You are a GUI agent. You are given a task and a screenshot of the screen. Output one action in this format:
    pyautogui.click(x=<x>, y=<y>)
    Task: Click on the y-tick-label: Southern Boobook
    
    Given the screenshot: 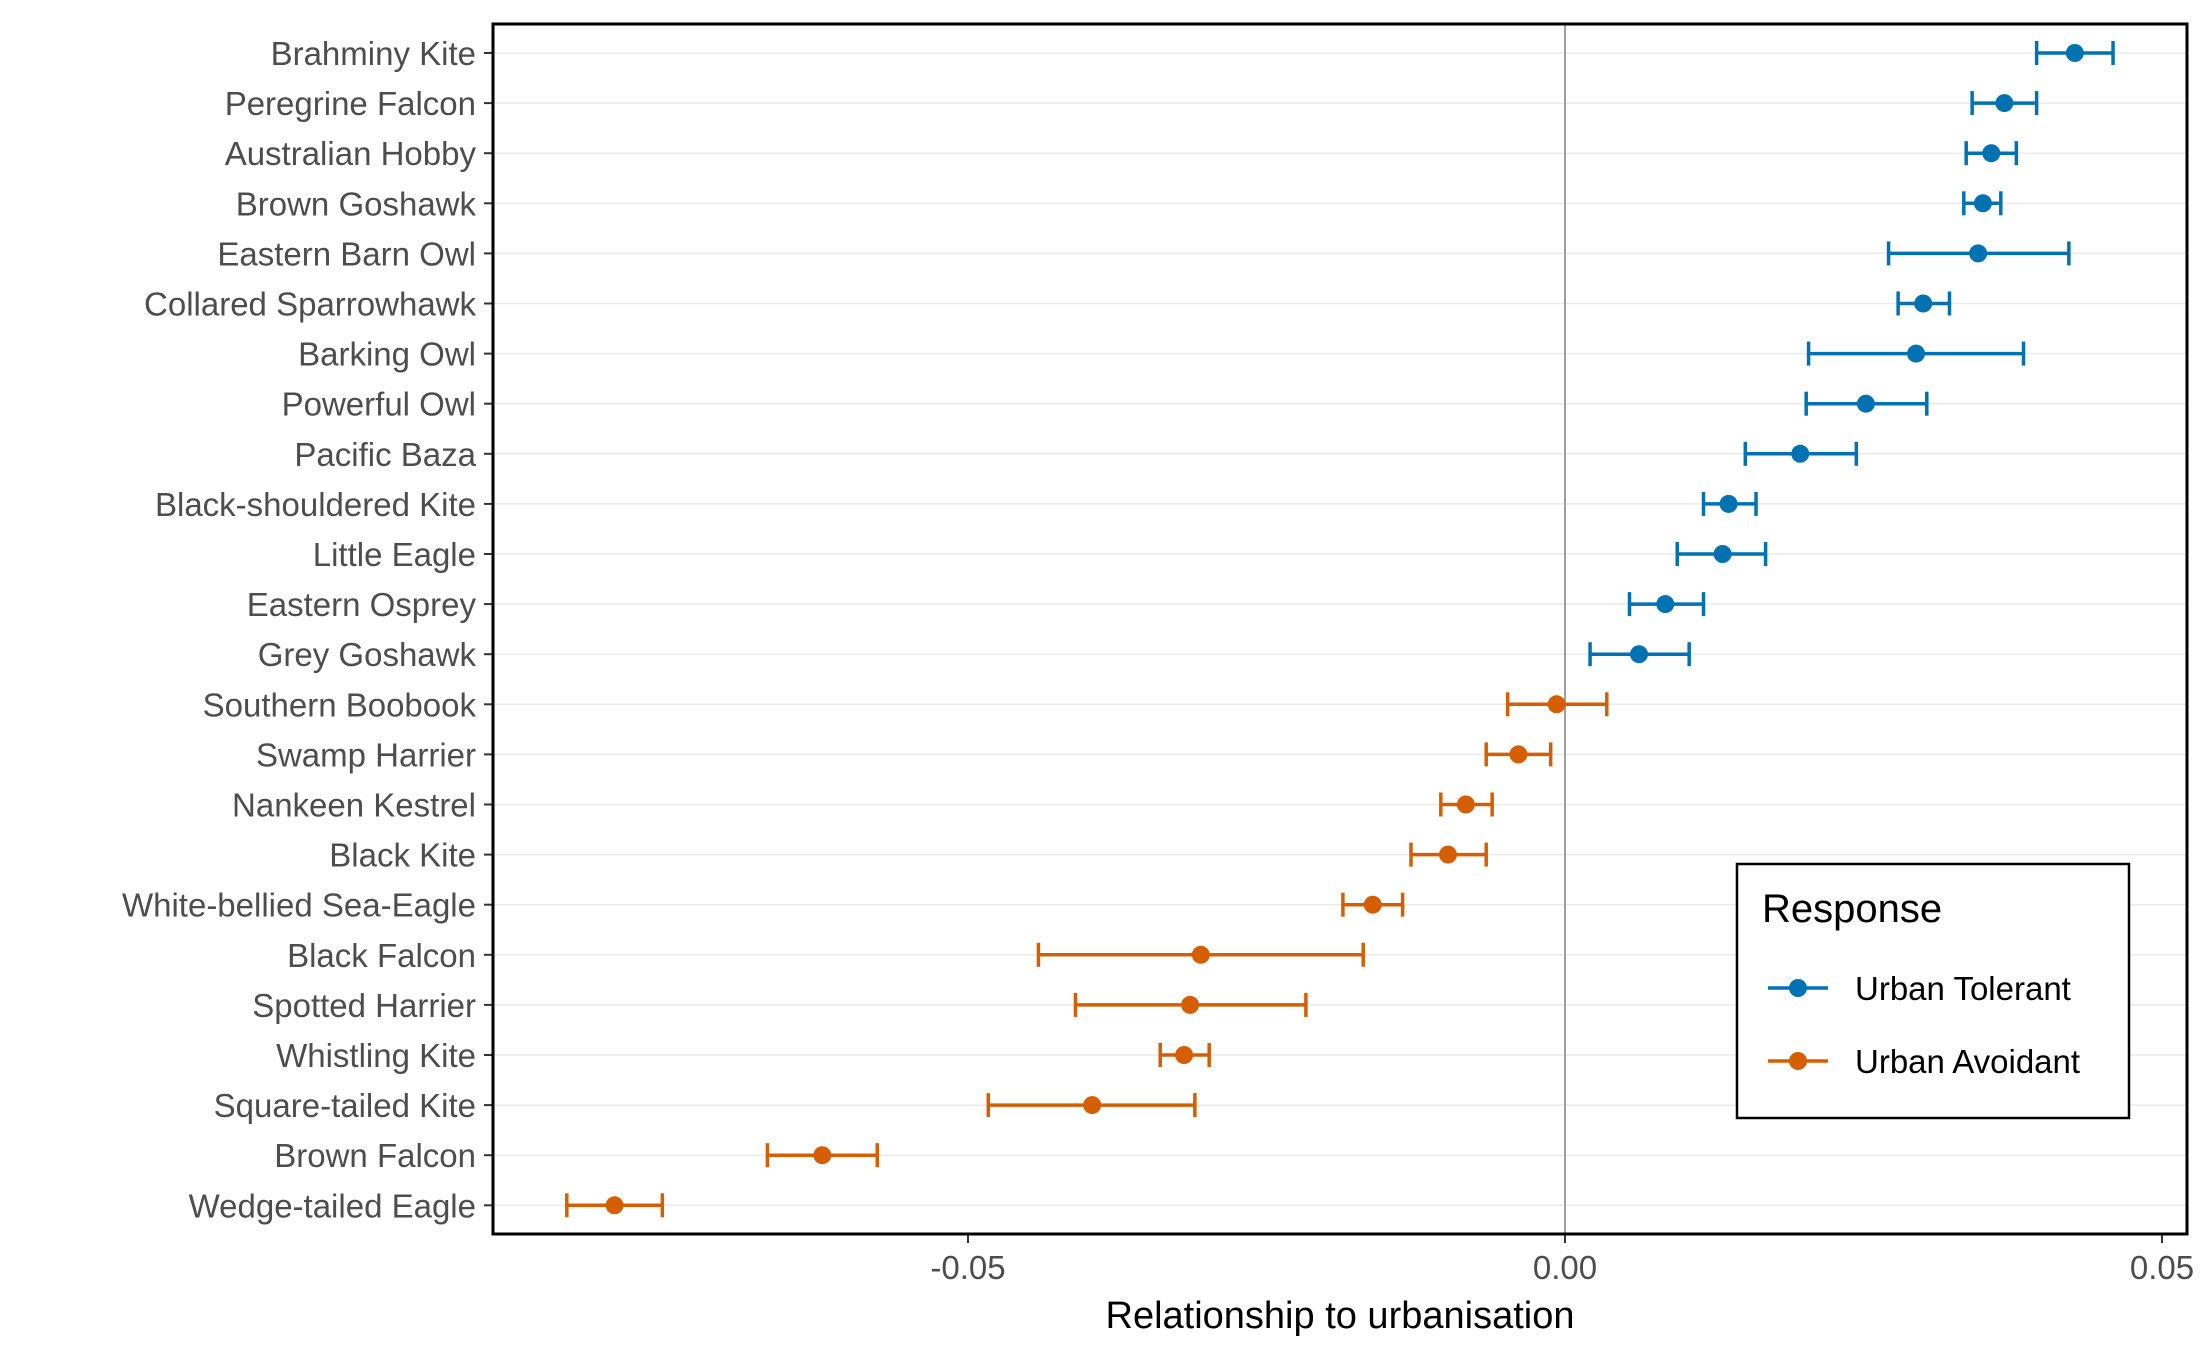 What is the action you would take?
    pyautogui.click(x=340, y=704)
    